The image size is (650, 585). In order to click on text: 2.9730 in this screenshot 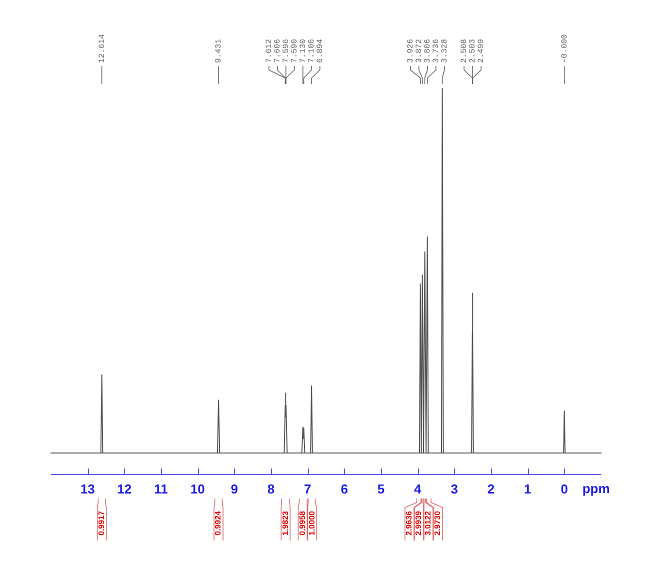, I will do `click(437, 523)`.